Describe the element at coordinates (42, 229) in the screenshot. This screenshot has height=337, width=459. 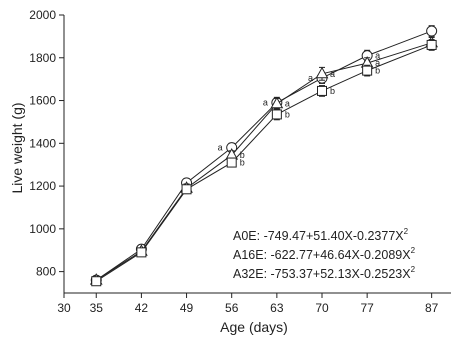
I see `y-tick-label: 1000` at that location.